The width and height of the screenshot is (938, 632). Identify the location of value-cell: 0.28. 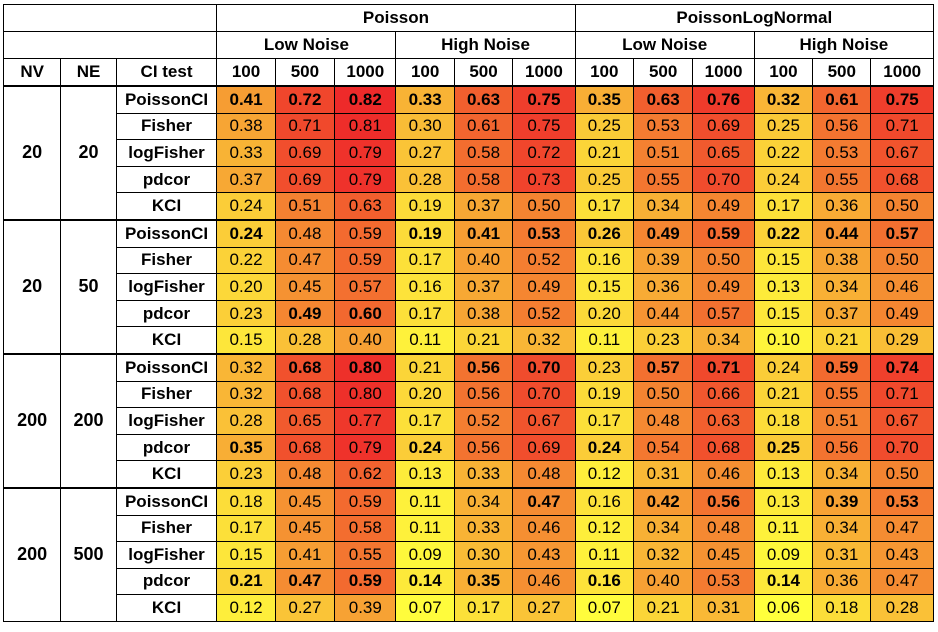
(902, 608).